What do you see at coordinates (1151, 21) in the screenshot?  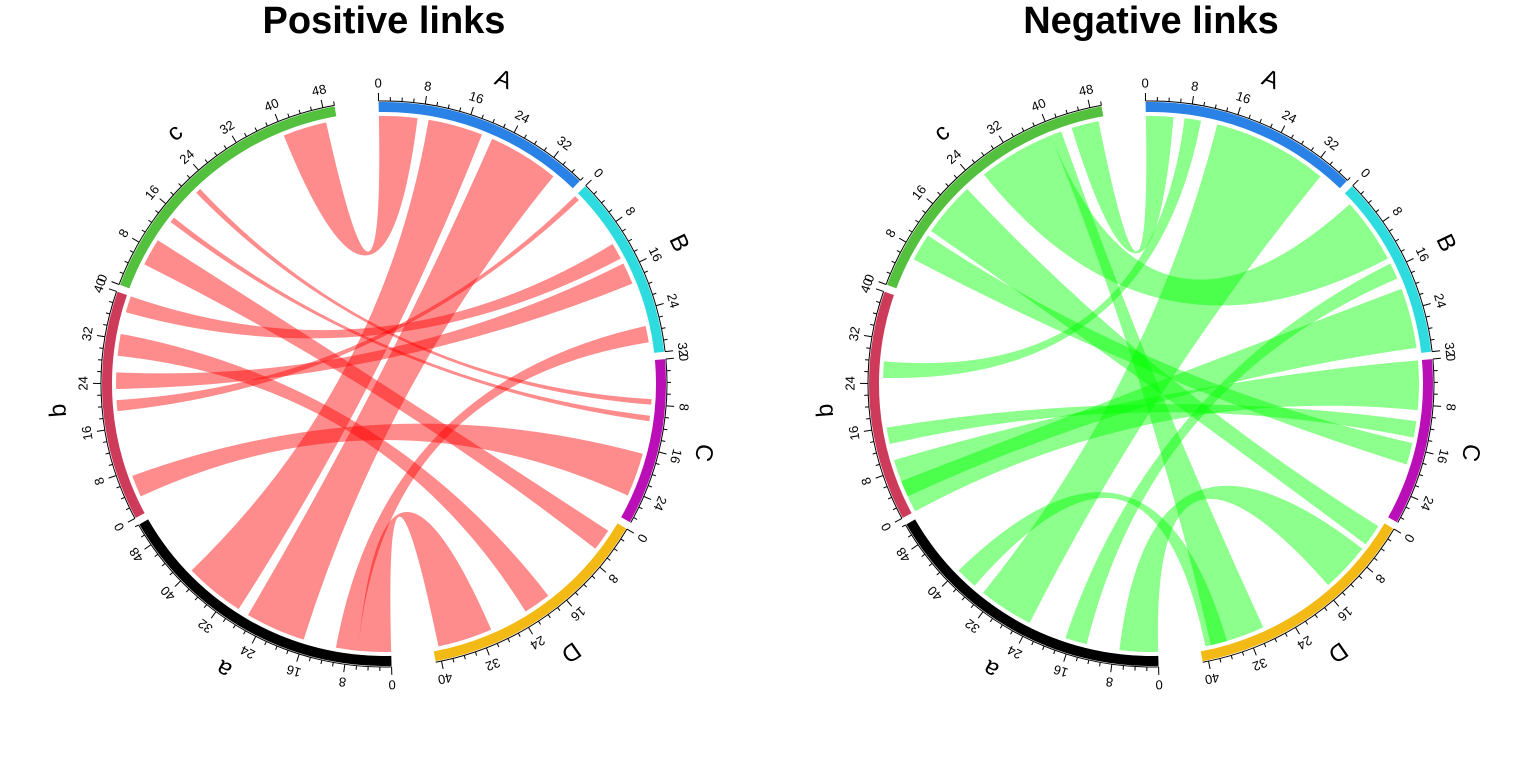 I see `chart-title-negative: Negative links` at bounding box center [1151, 21].